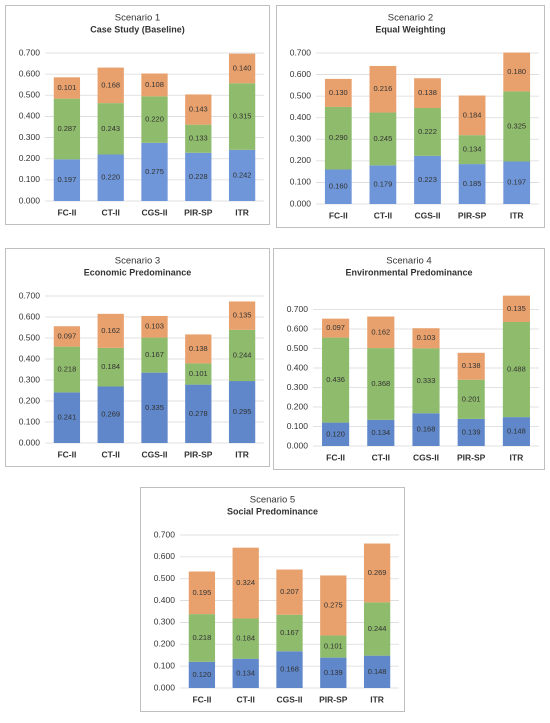 The image size is (550, 723). I want to click on data-label: 0.290, so click(338, 137).